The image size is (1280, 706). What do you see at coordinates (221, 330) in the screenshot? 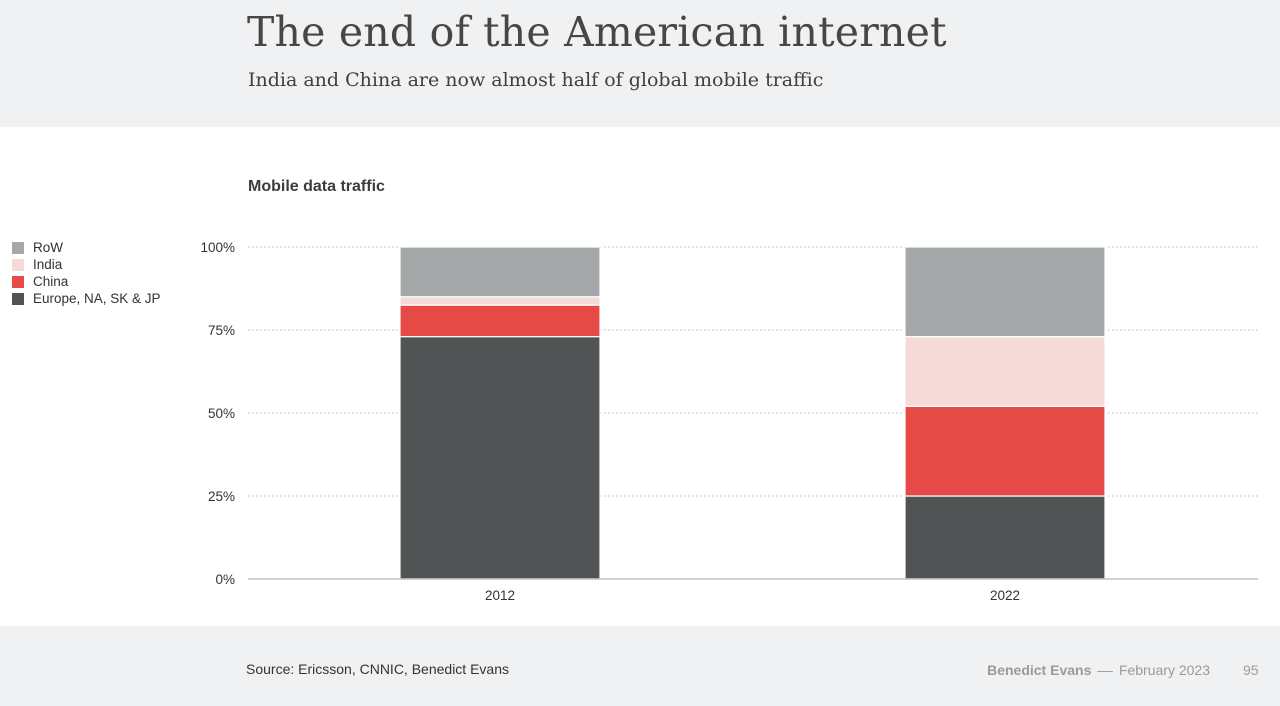
I see `y-tick-label: 75%` at bounding box center [221, 330].